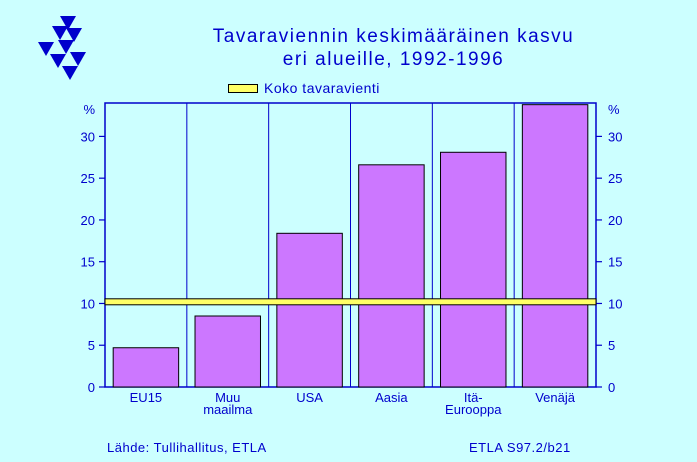  What do you see at coordinates (88, 136) in the screenshot?
I see `y-tick-label-left: 30` at bounding box center [88, 136].